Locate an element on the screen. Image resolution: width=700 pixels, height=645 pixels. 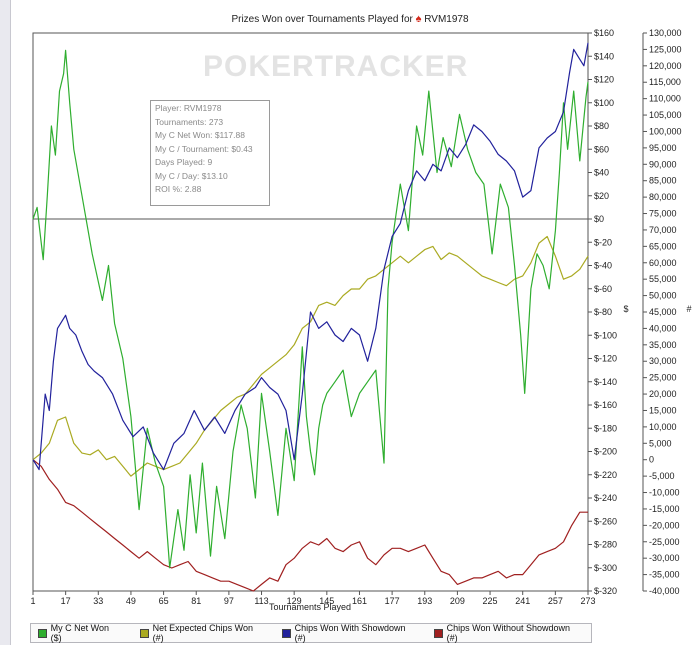
right-tick-label: 20,000 is located at coordinates (663, 394).